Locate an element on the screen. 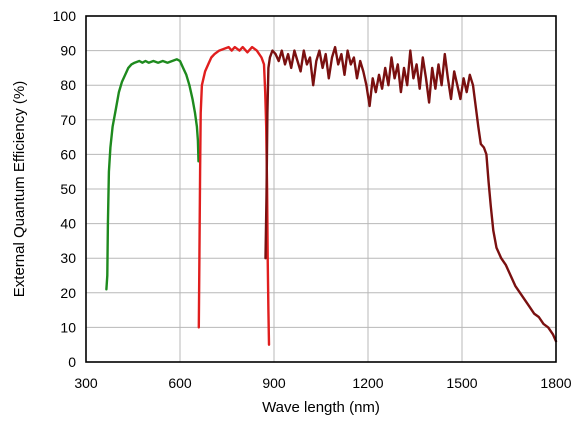 Image resolution: width=579 pixels, height=424 pixels. x-tick-label: 600 is located at coordinates (180, 383).